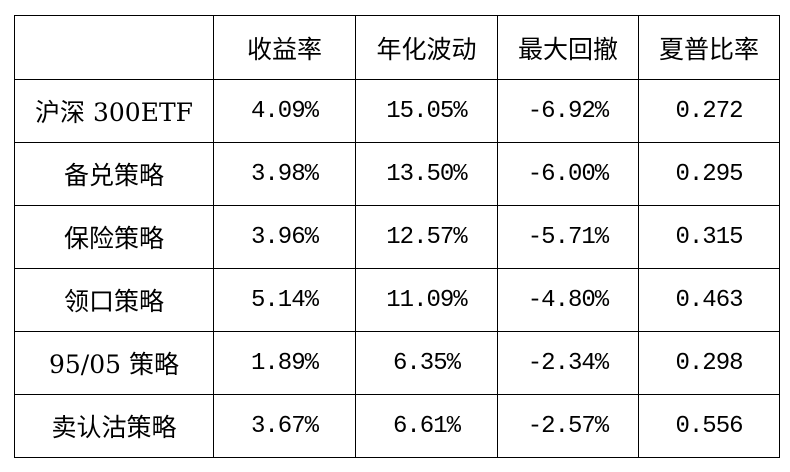 The width and height of the screenshot is (790, 472). I want to click on volatility-cell: 6.35%, so click(426, 363).